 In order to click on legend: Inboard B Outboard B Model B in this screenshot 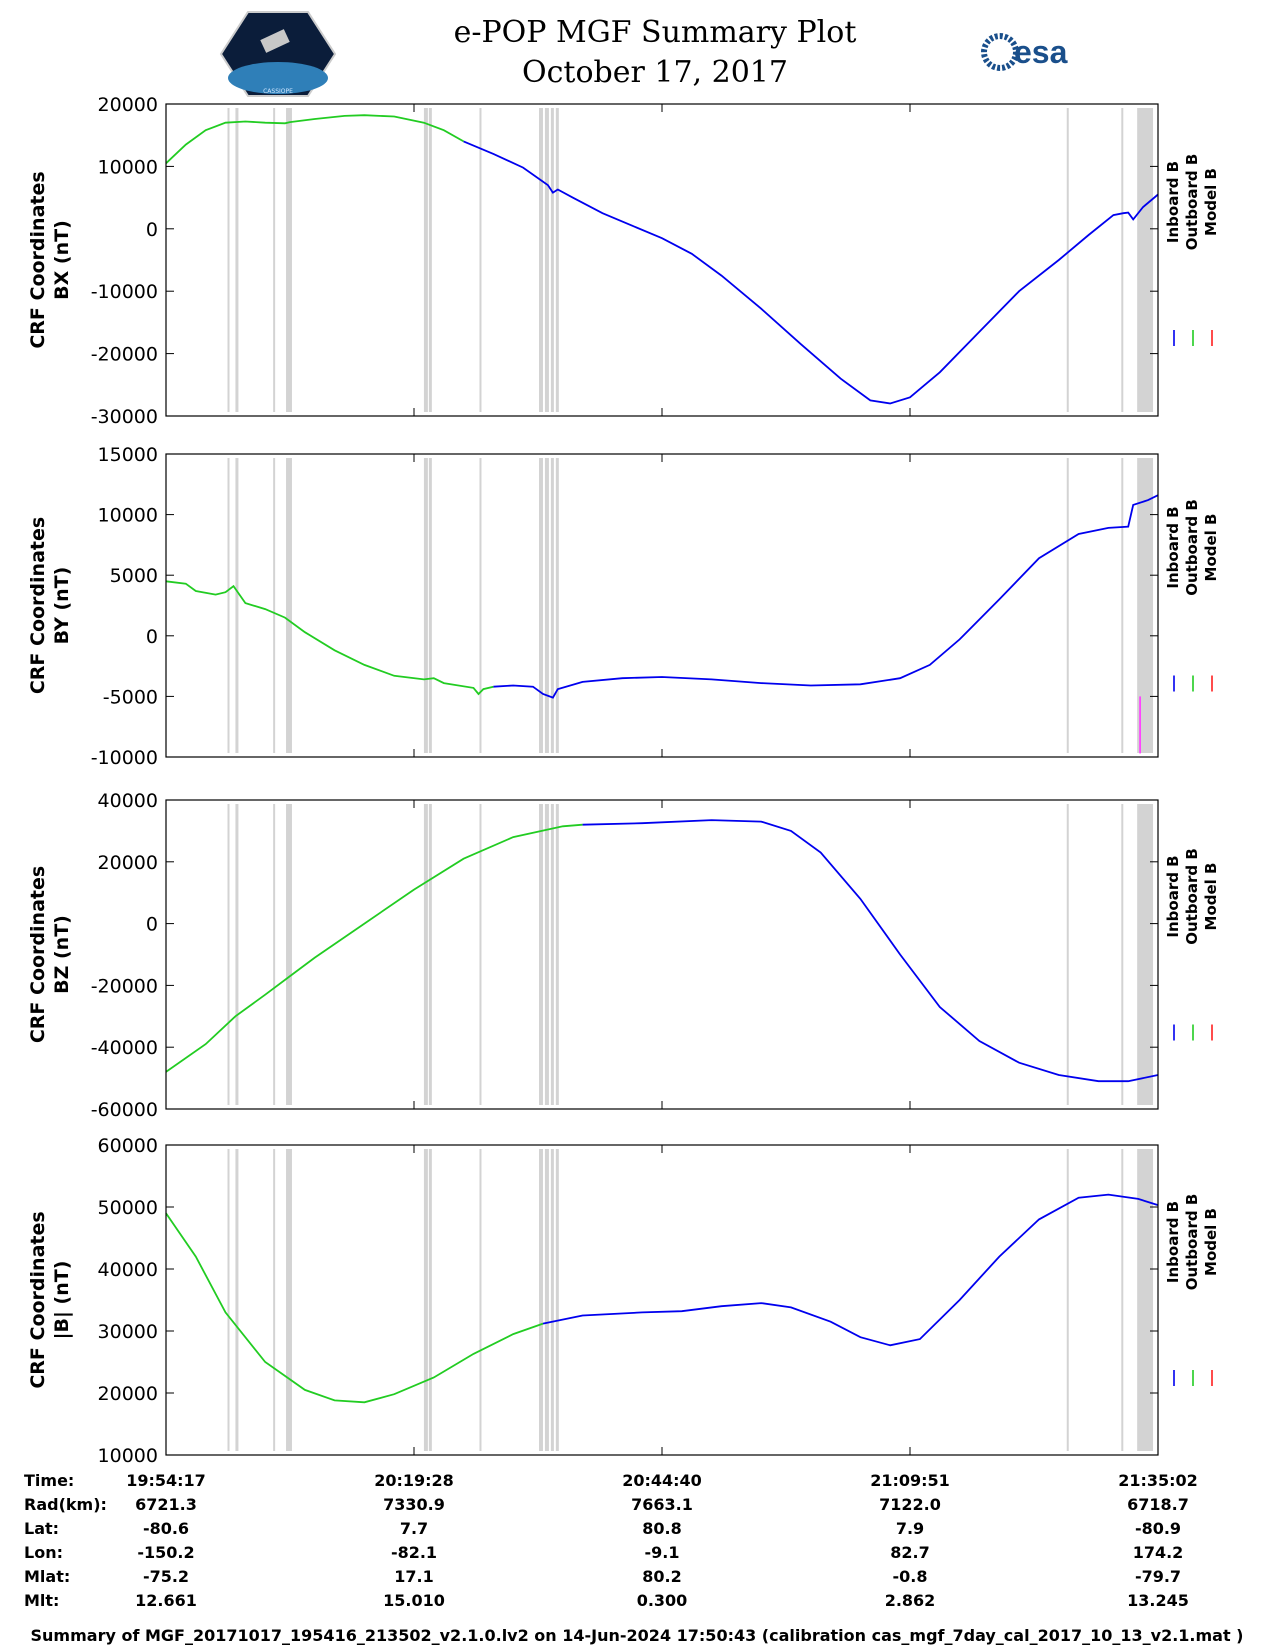, I will do `click(1192, 944)`.